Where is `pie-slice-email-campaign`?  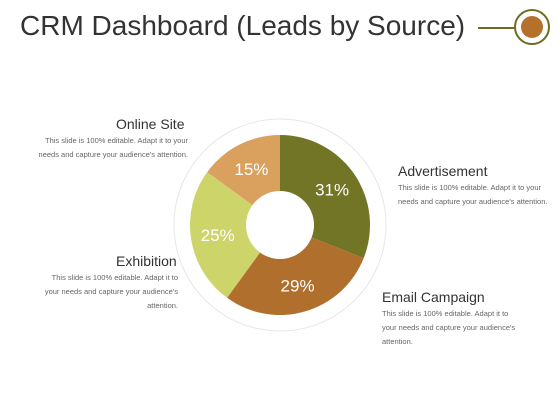 pie-slice-email-campaign is located at coordinates (295, 270).